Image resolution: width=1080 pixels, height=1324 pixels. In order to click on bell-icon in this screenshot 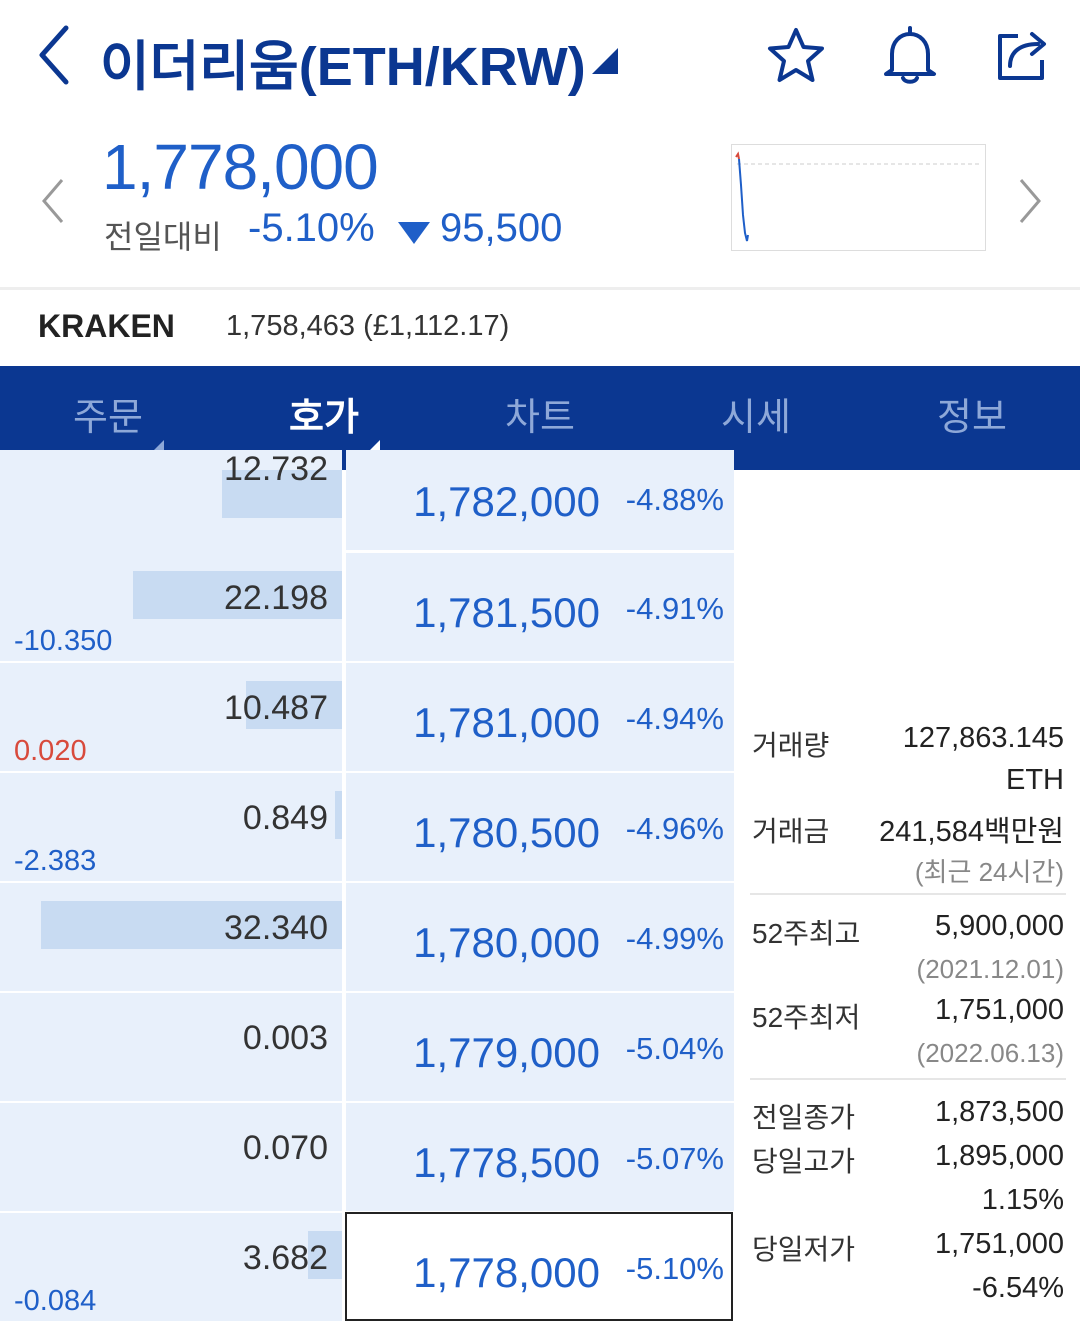, I will do `click(910, 56)`.